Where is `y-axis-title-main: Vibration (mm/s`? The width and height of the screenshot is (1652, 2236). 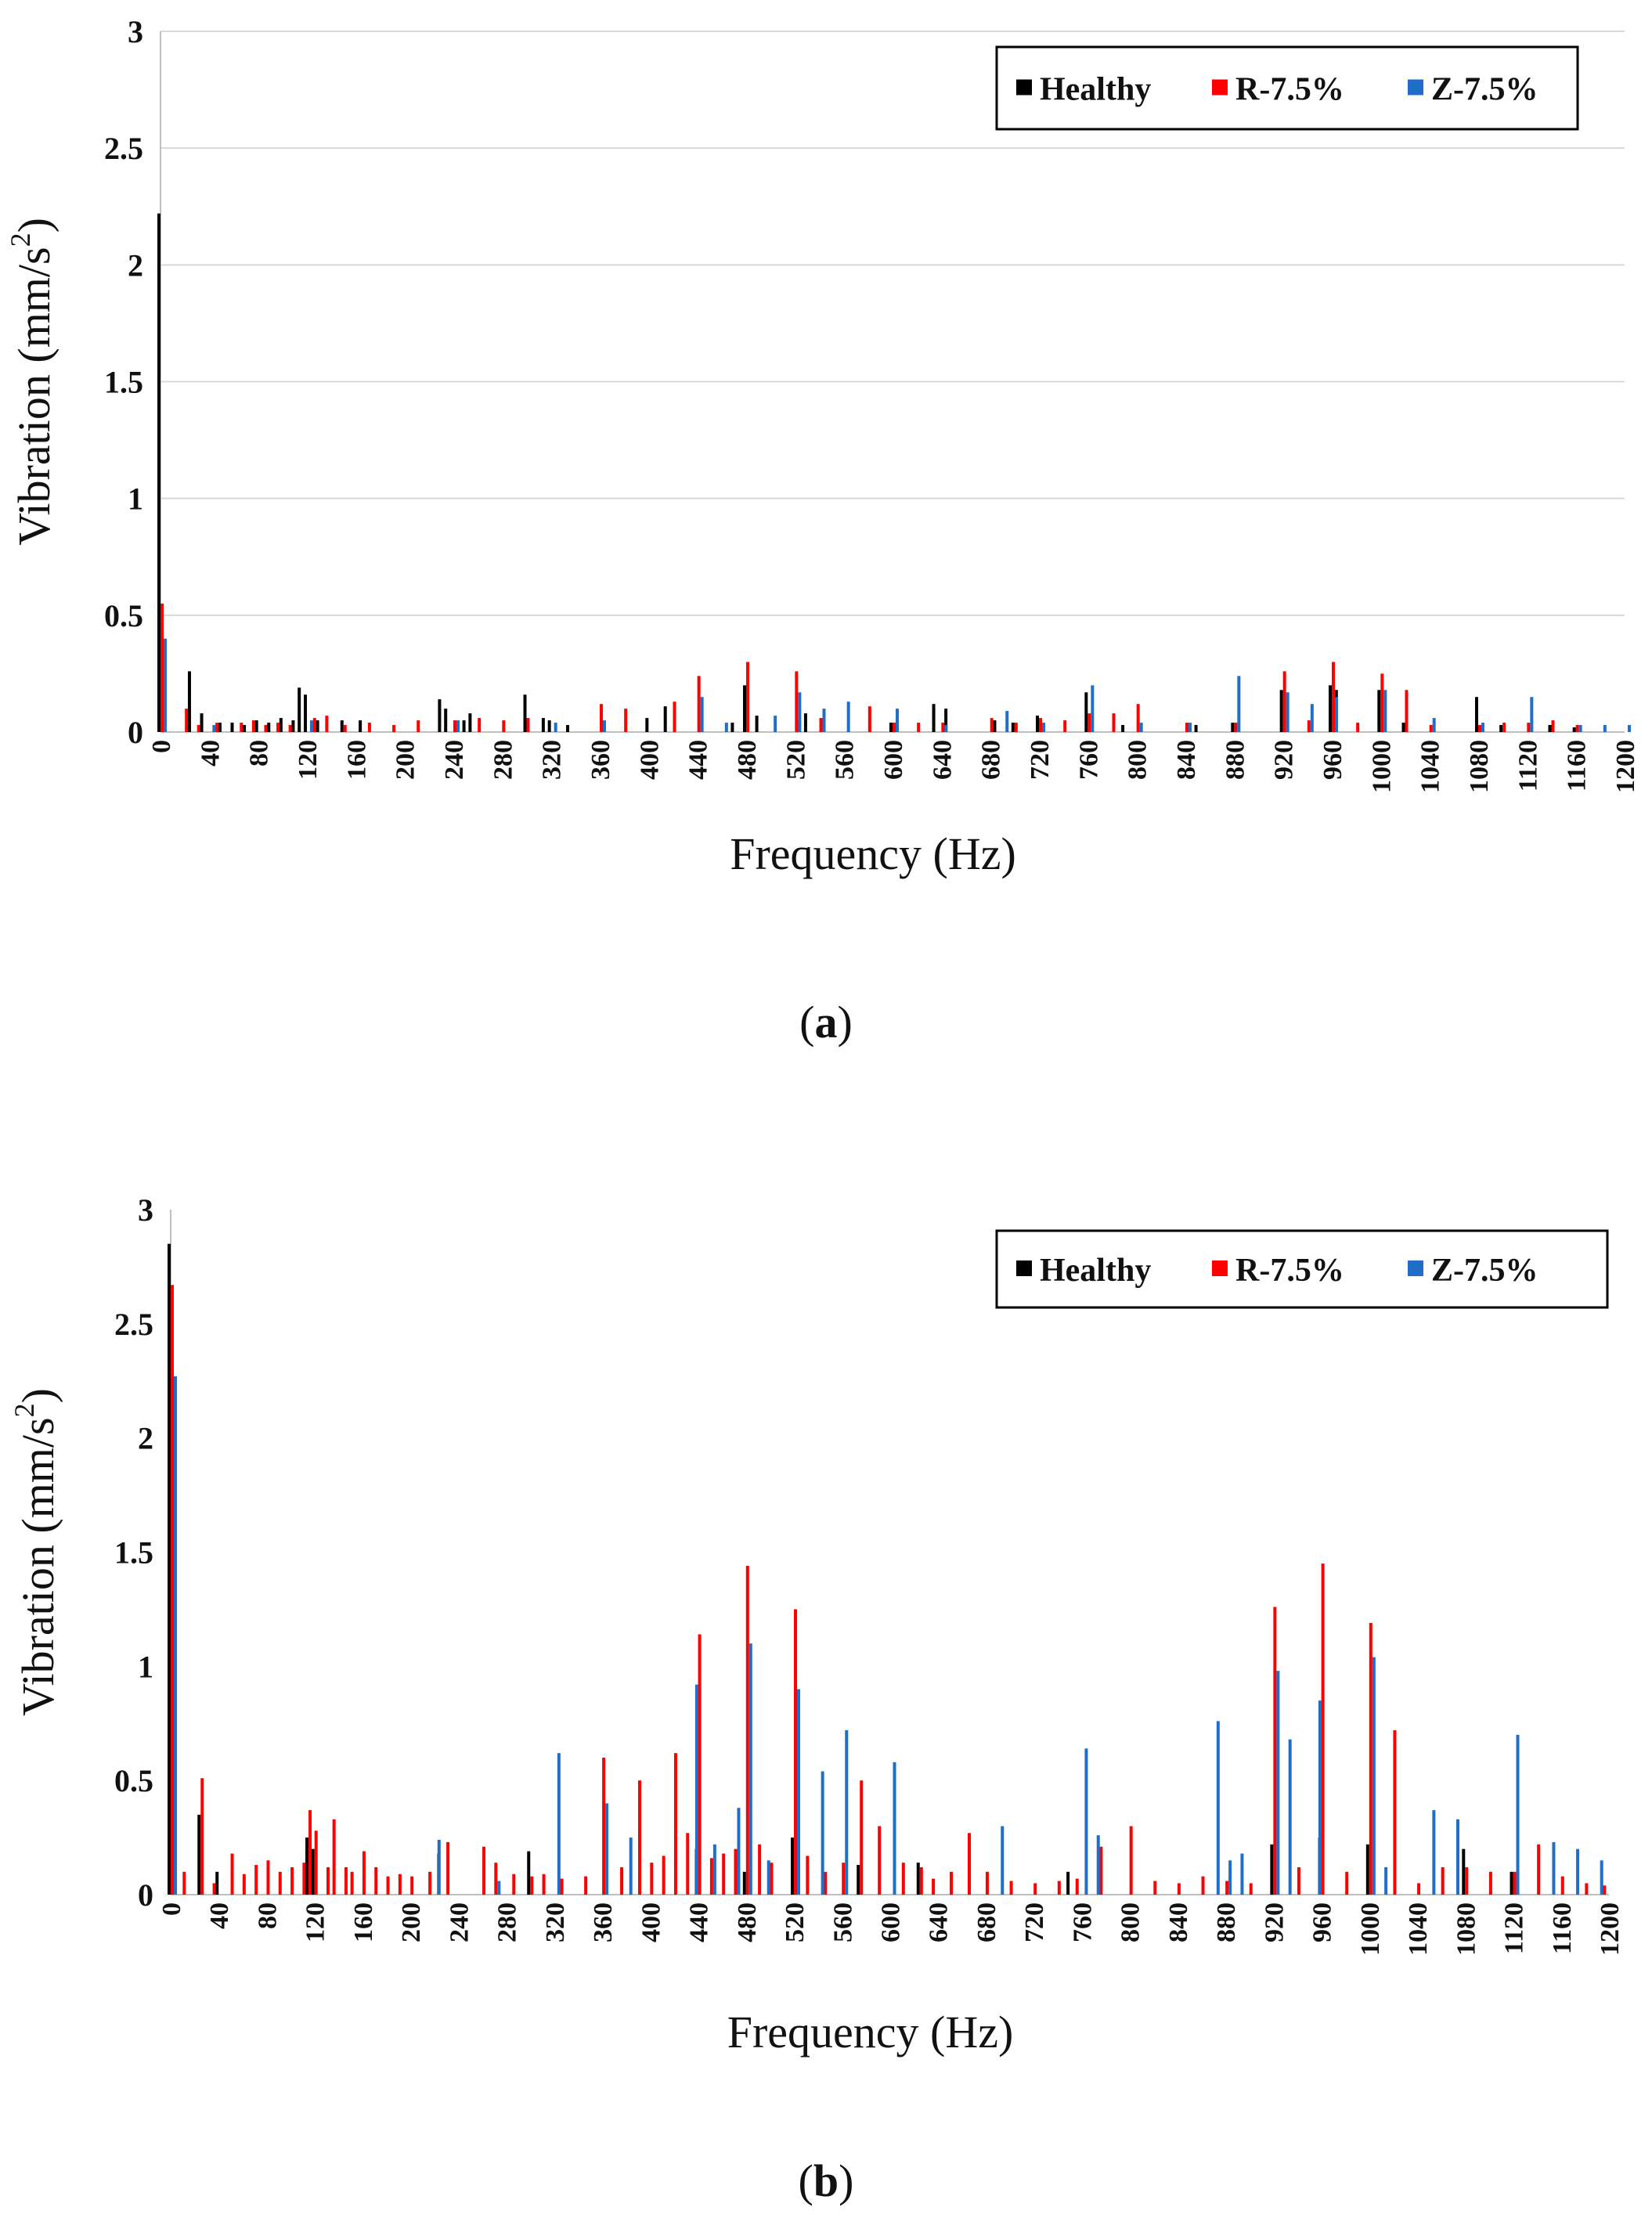
y-axis-title-main: Vibration (mm/s is located at coordinates (38, 1566).